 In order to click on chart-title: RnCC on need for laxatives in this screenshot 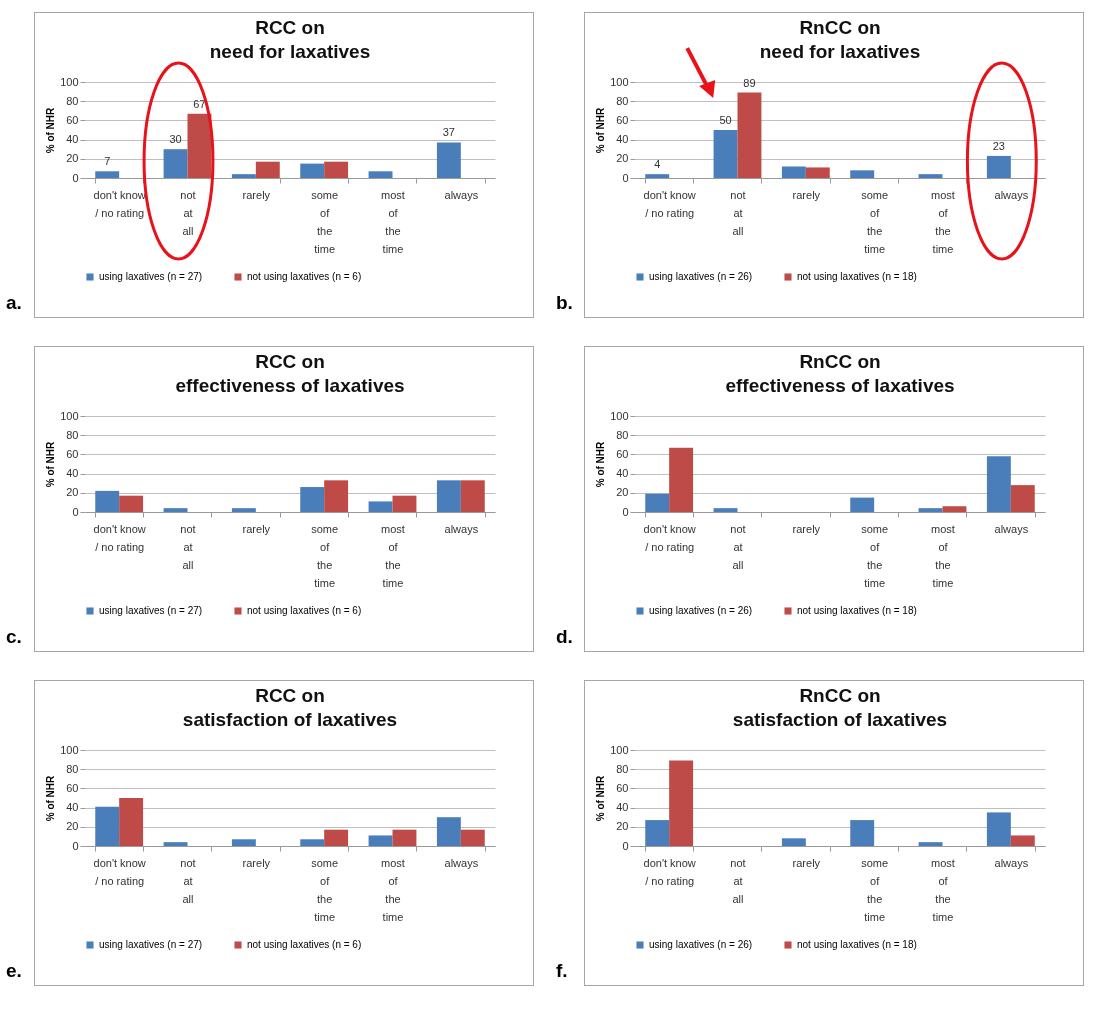, I will do `click(840, 39)`.